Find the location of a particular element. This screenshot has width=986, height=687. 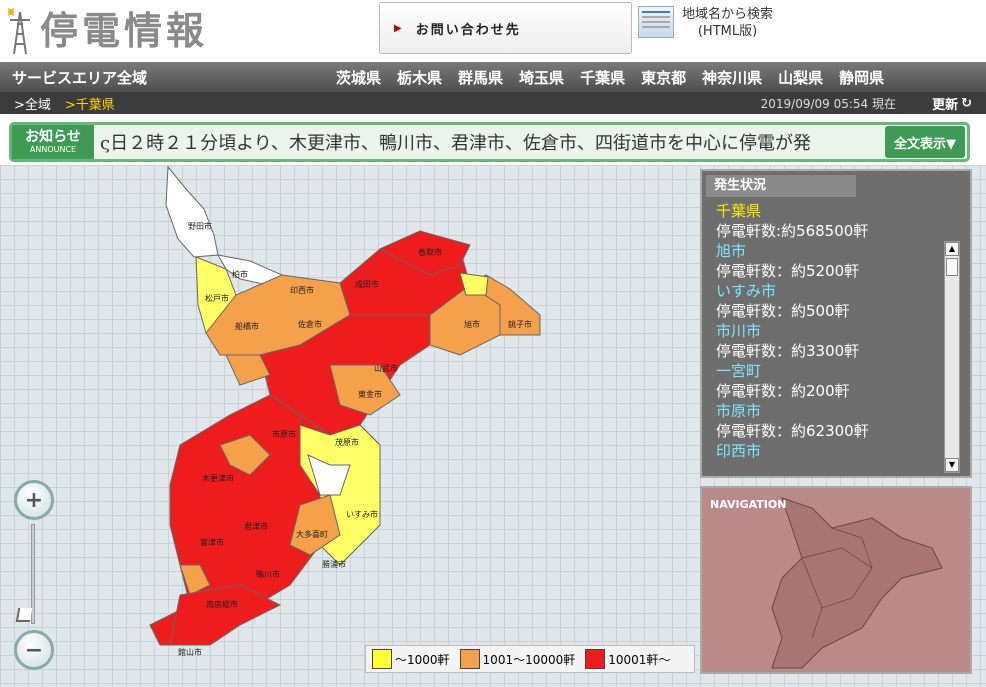

pref-kanagawa: 神奈川県 is located at coordinates (732, 77).